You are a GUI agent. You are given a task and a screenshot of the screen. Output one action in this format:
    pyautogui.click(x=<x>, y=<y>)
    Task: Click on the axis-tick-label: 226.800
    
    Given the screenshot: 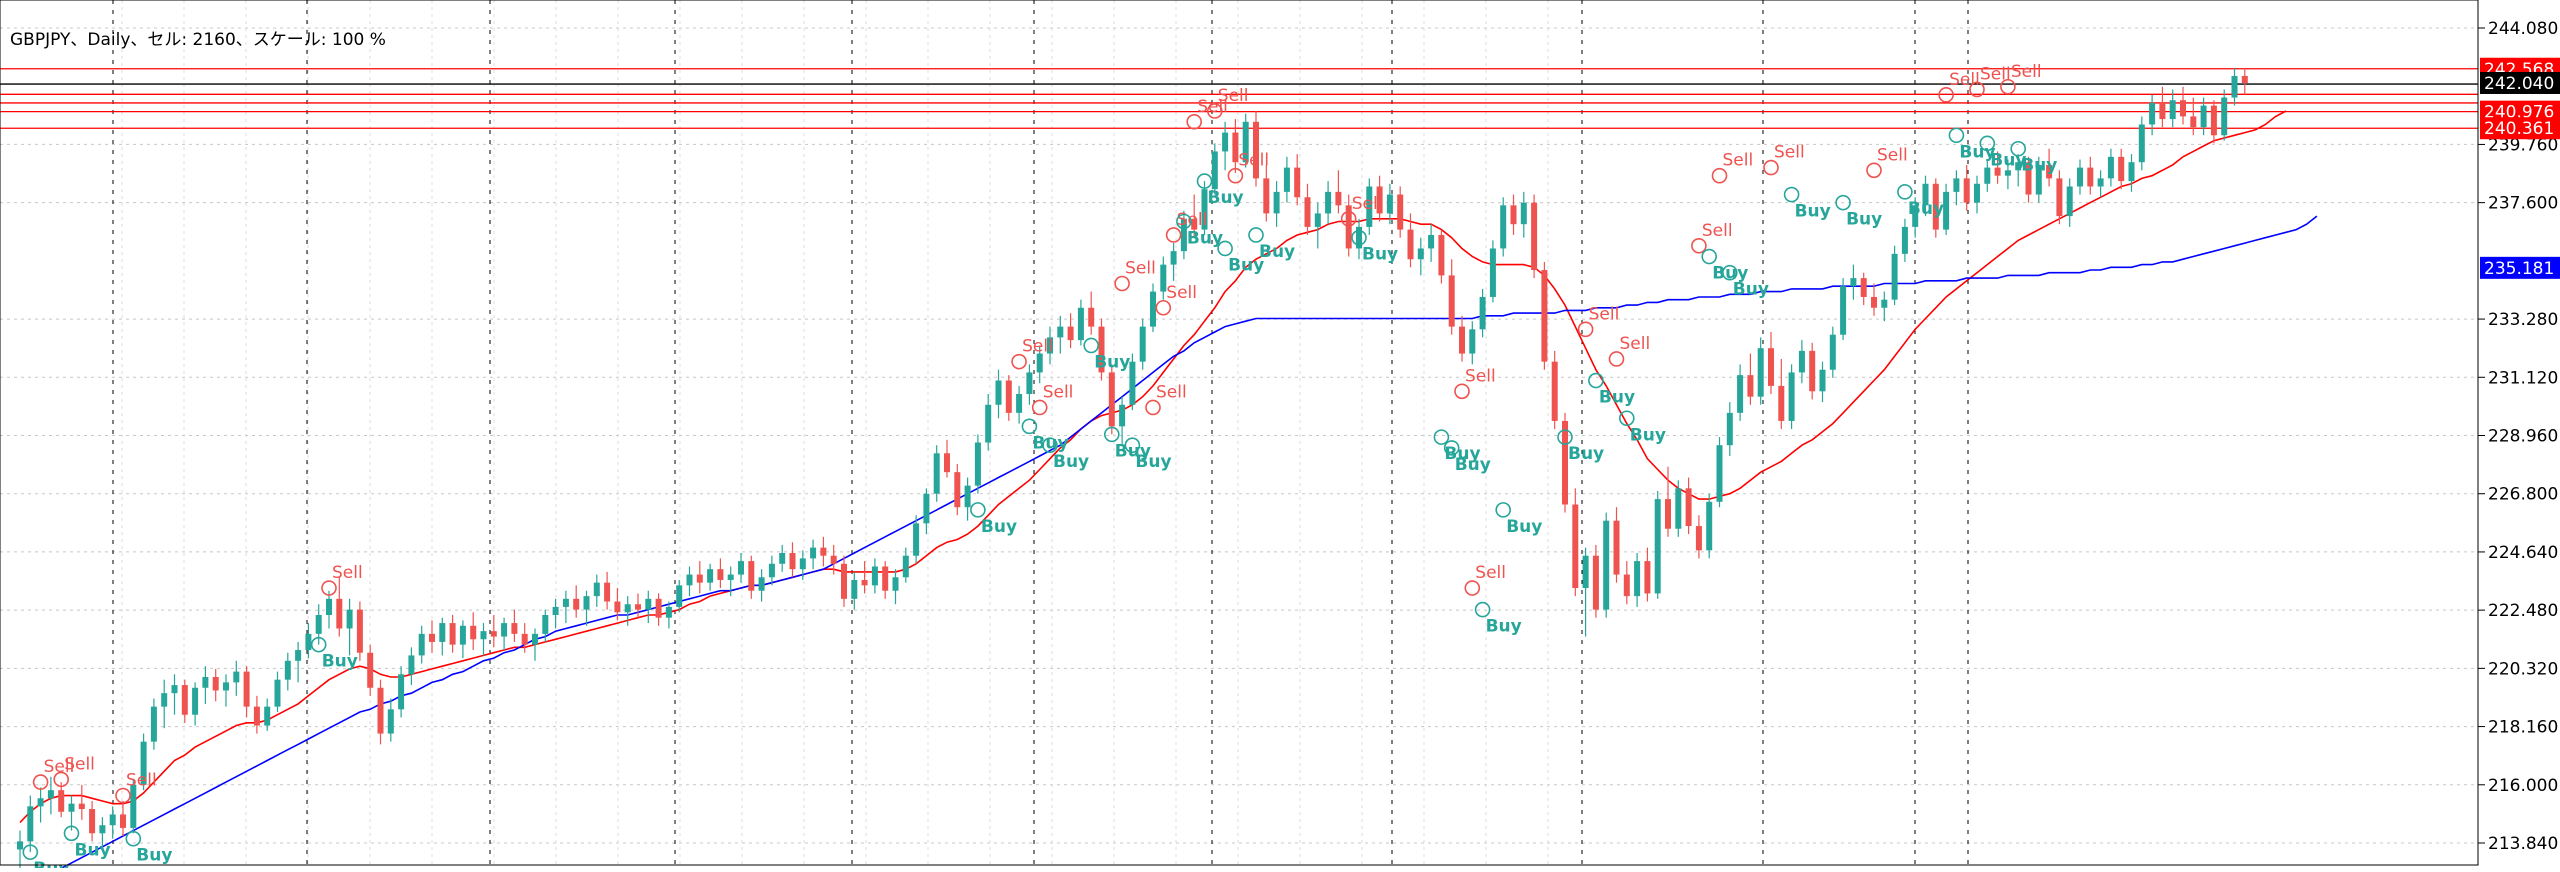 What is the action you would take?
    pyautogui.click(x=2523, y=495)
    